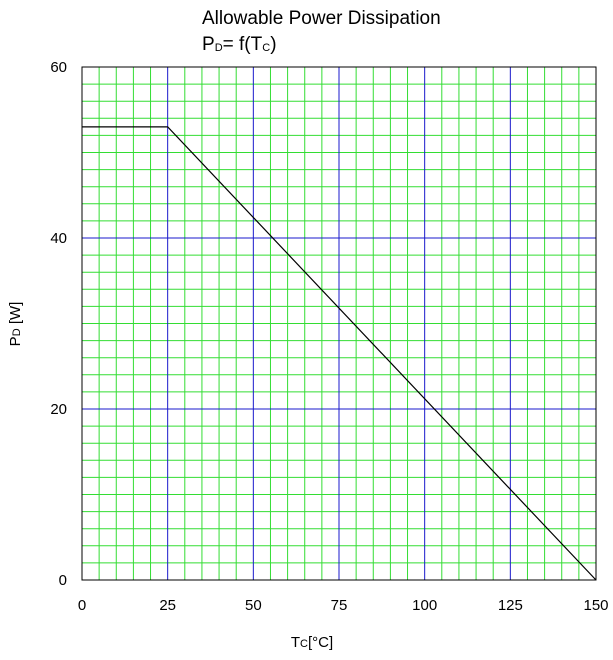  What do you see at coordinates (58, 409) in the screenshot?
I see `y-tick-label: 20` at bounding box center [58, 409].